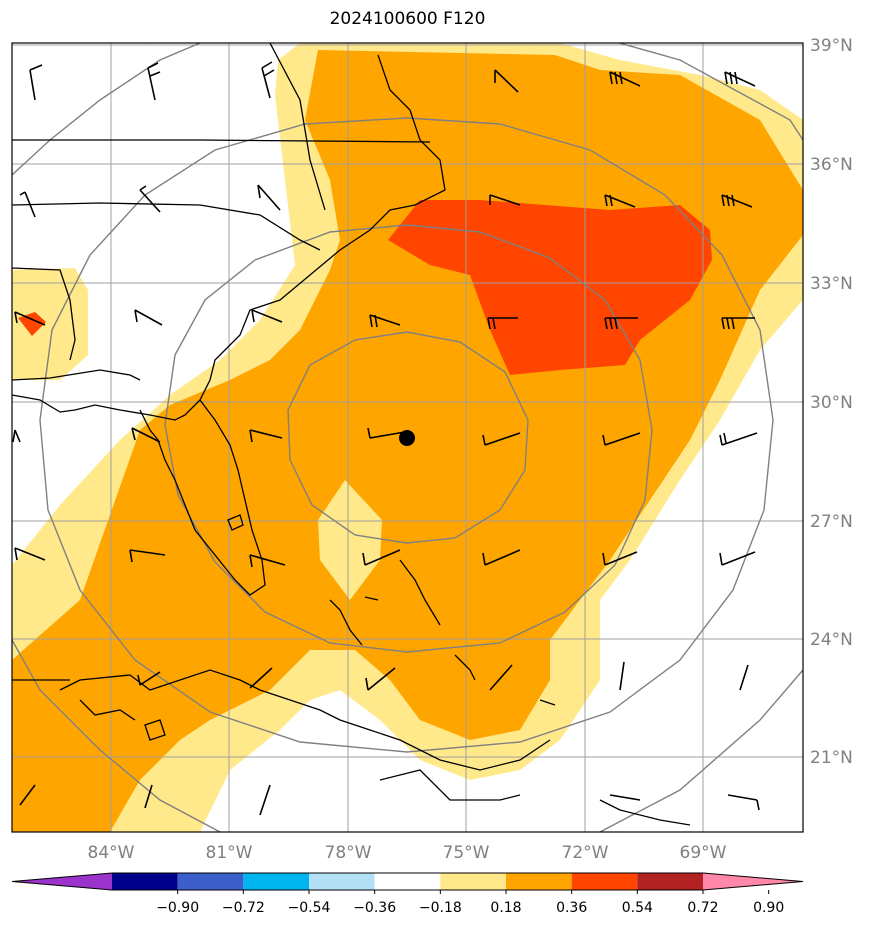 The width and height of the screenshot is (873, 930). I want to click on lon-label: 81°W, so click(229, 853).